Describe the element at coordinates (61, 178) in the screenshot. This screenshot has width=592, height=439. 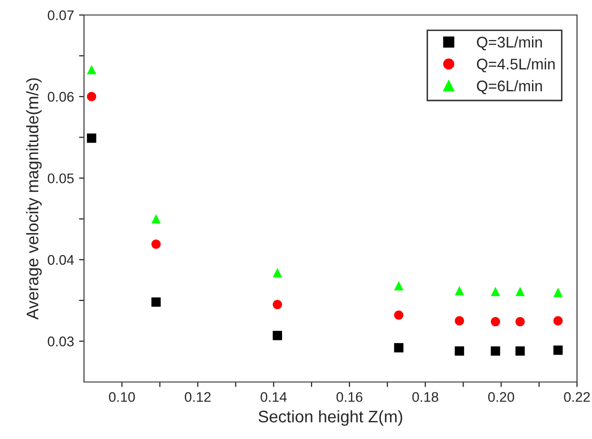
I see `y-tick-label: 0.05` at that location.